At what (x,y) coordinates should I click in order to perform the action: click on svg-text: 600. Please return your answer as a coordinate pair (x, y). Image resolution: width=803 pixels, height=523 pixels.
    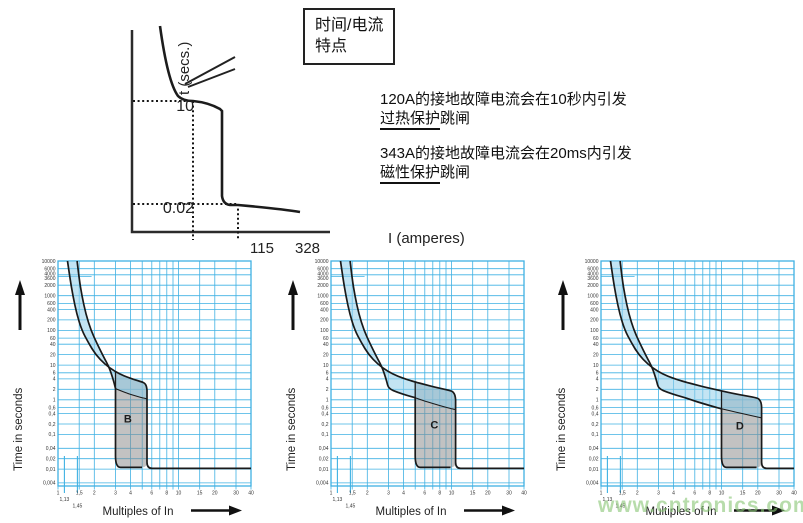
    Looking at the image, I should click on (324, 304).